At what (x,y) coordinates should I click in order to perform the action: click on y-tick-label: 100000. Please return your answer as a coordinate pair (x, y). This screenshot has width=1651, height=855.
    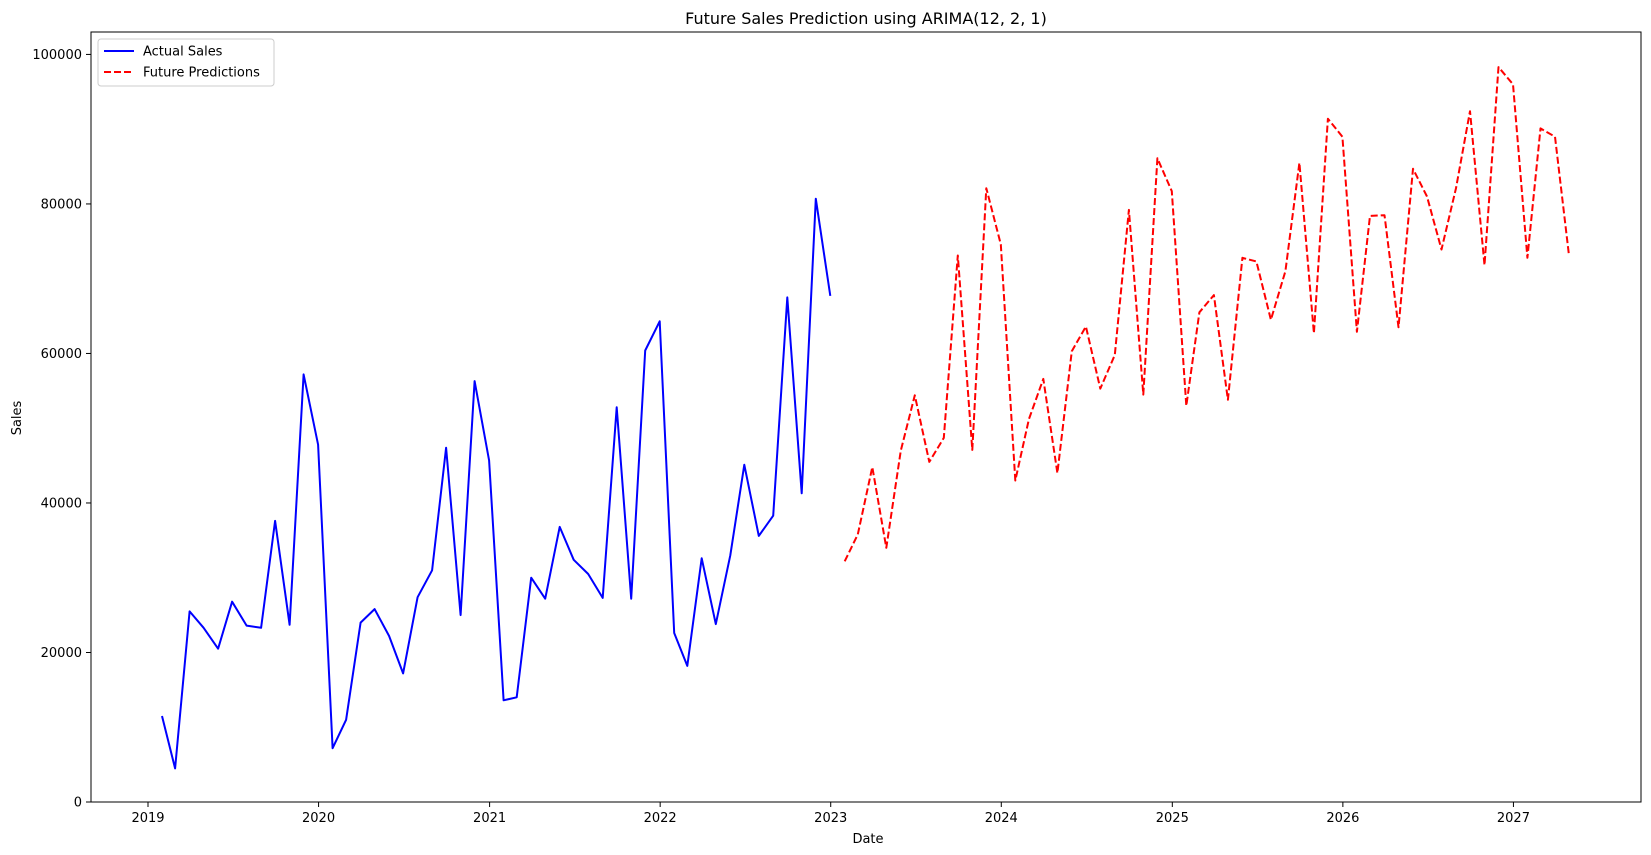
    Looking at the image, I should click on (57, 55).